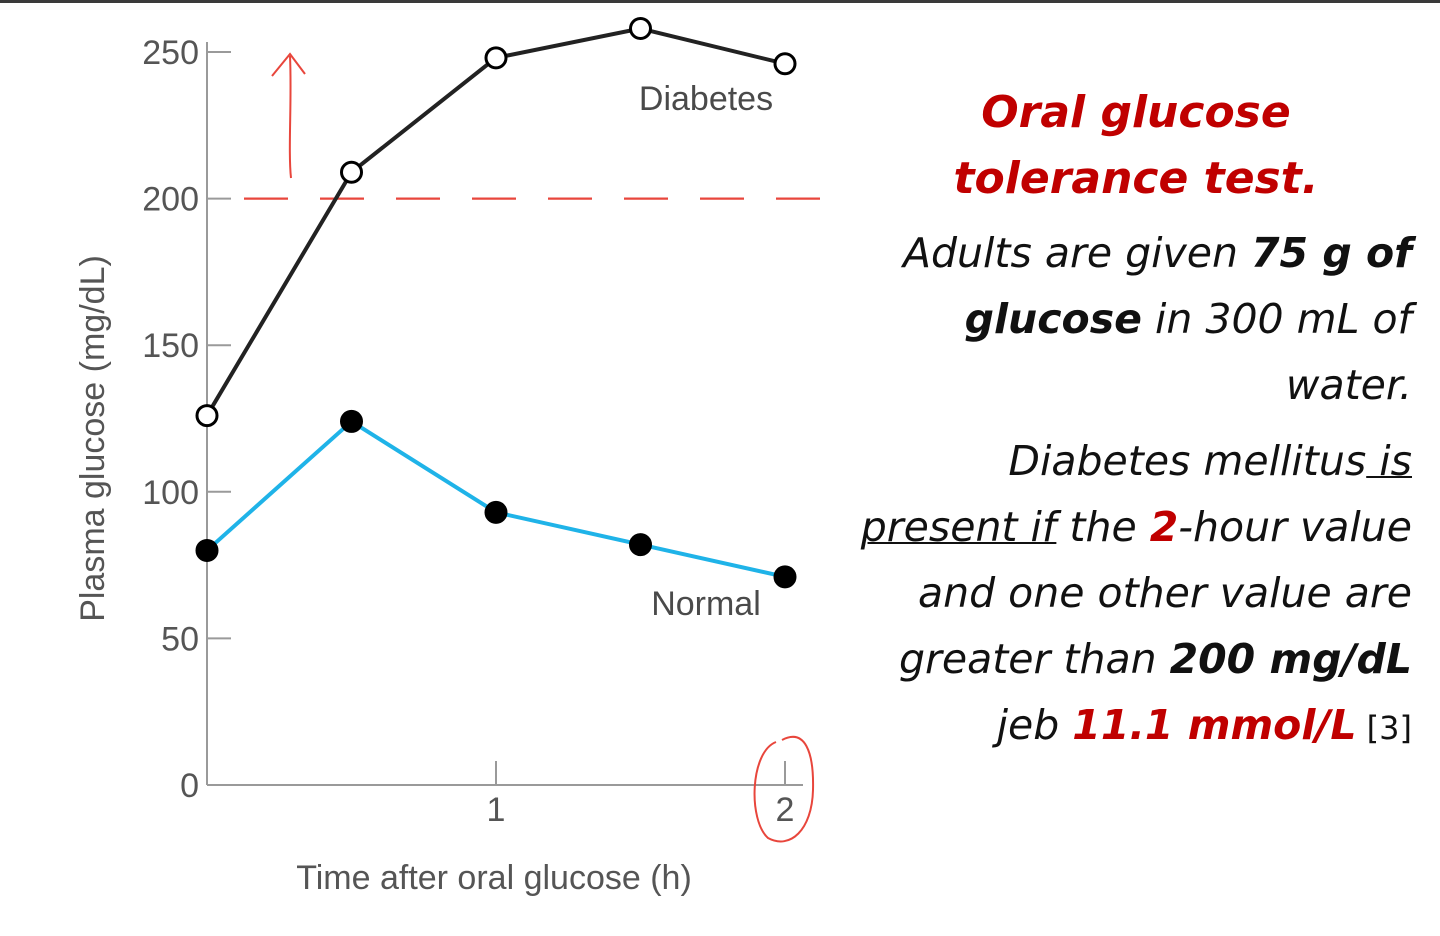 The height and width of the screenshot is (936, 1440). Describe the element at coordinates (784, 789) in the screenshot. I see `circled-2-hour-annotation` at that location.